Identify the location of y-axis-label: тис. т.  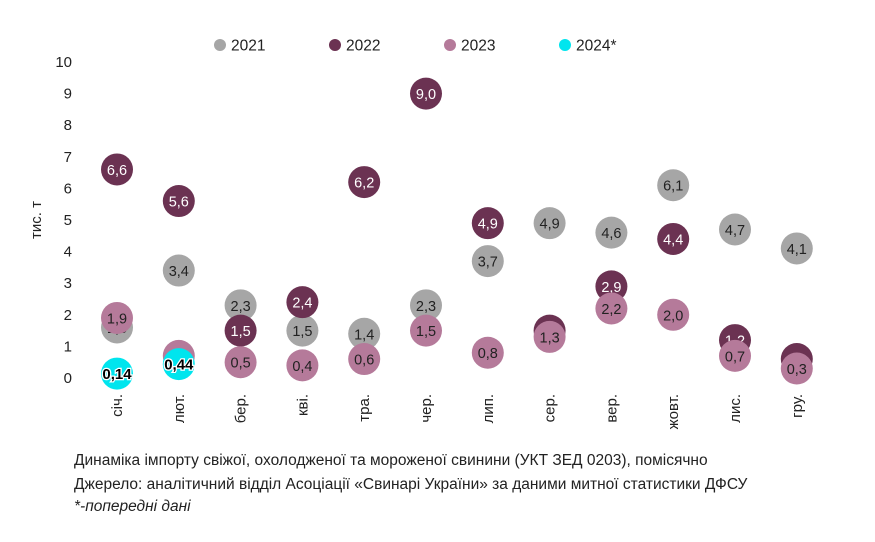
(36, 220).